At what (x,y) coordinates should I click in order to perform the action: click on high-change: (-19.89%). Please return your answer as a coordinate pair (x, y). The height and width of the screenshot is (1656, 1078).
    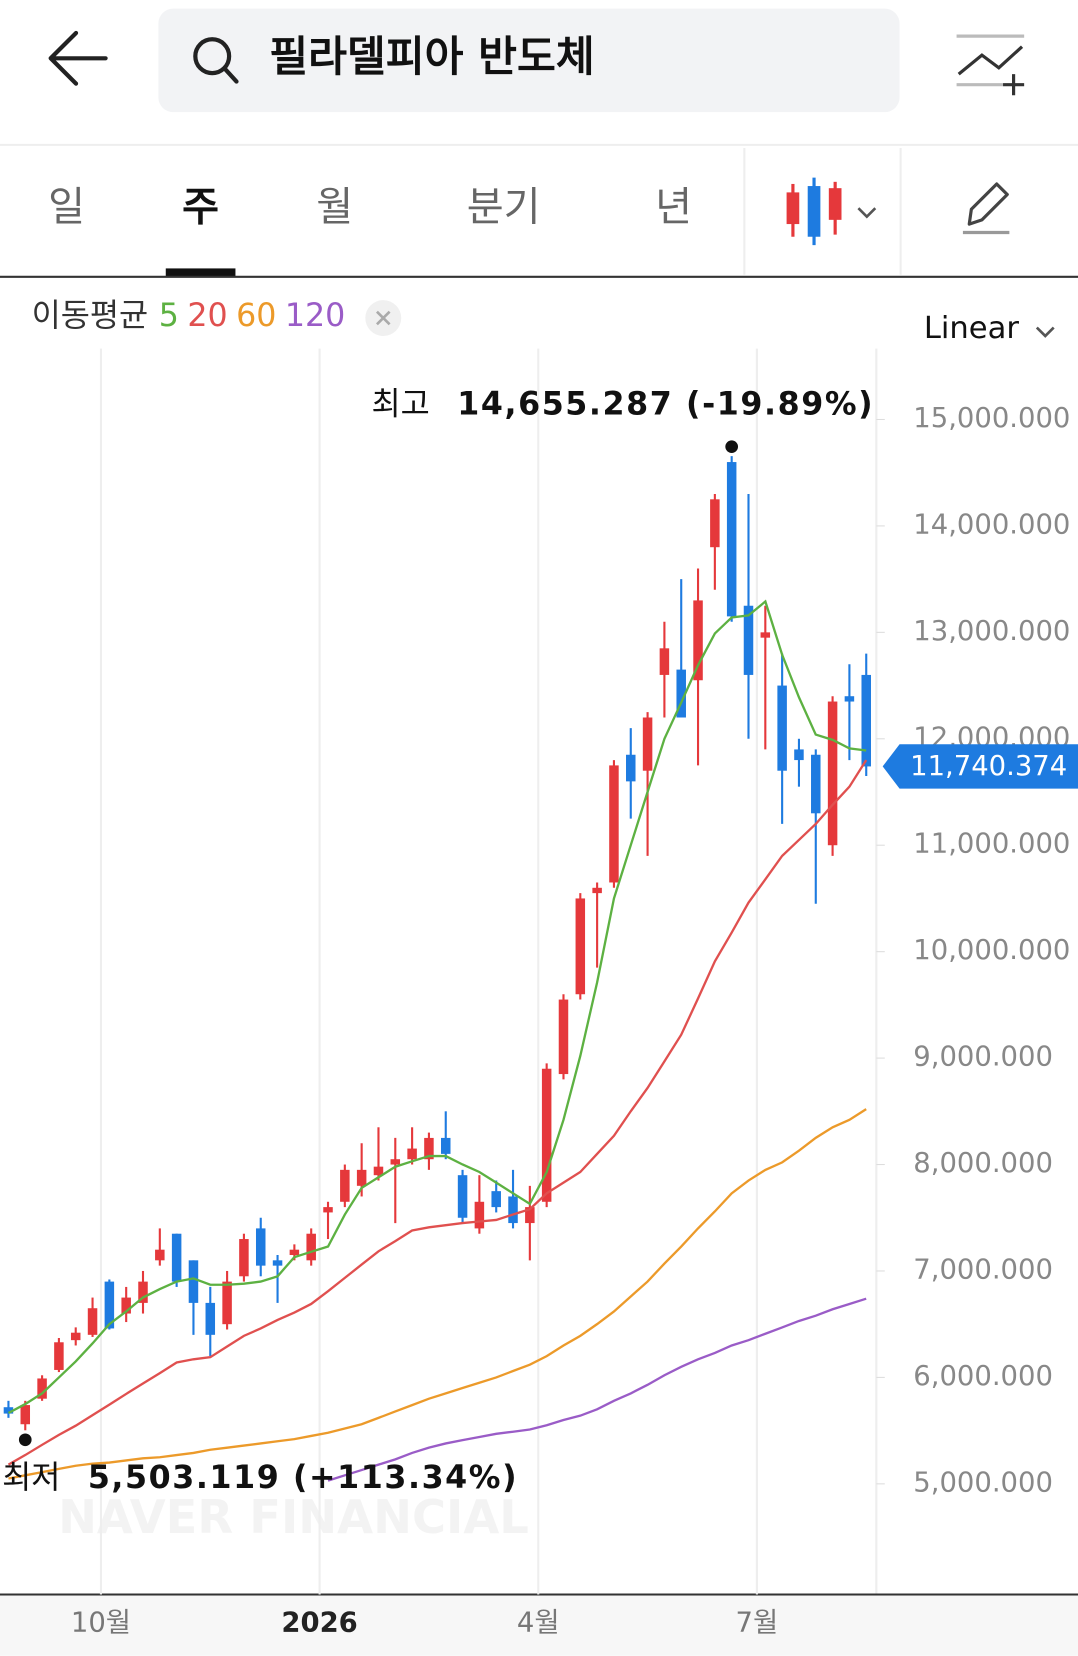
    Looking at the image, I should click on (780, 404).